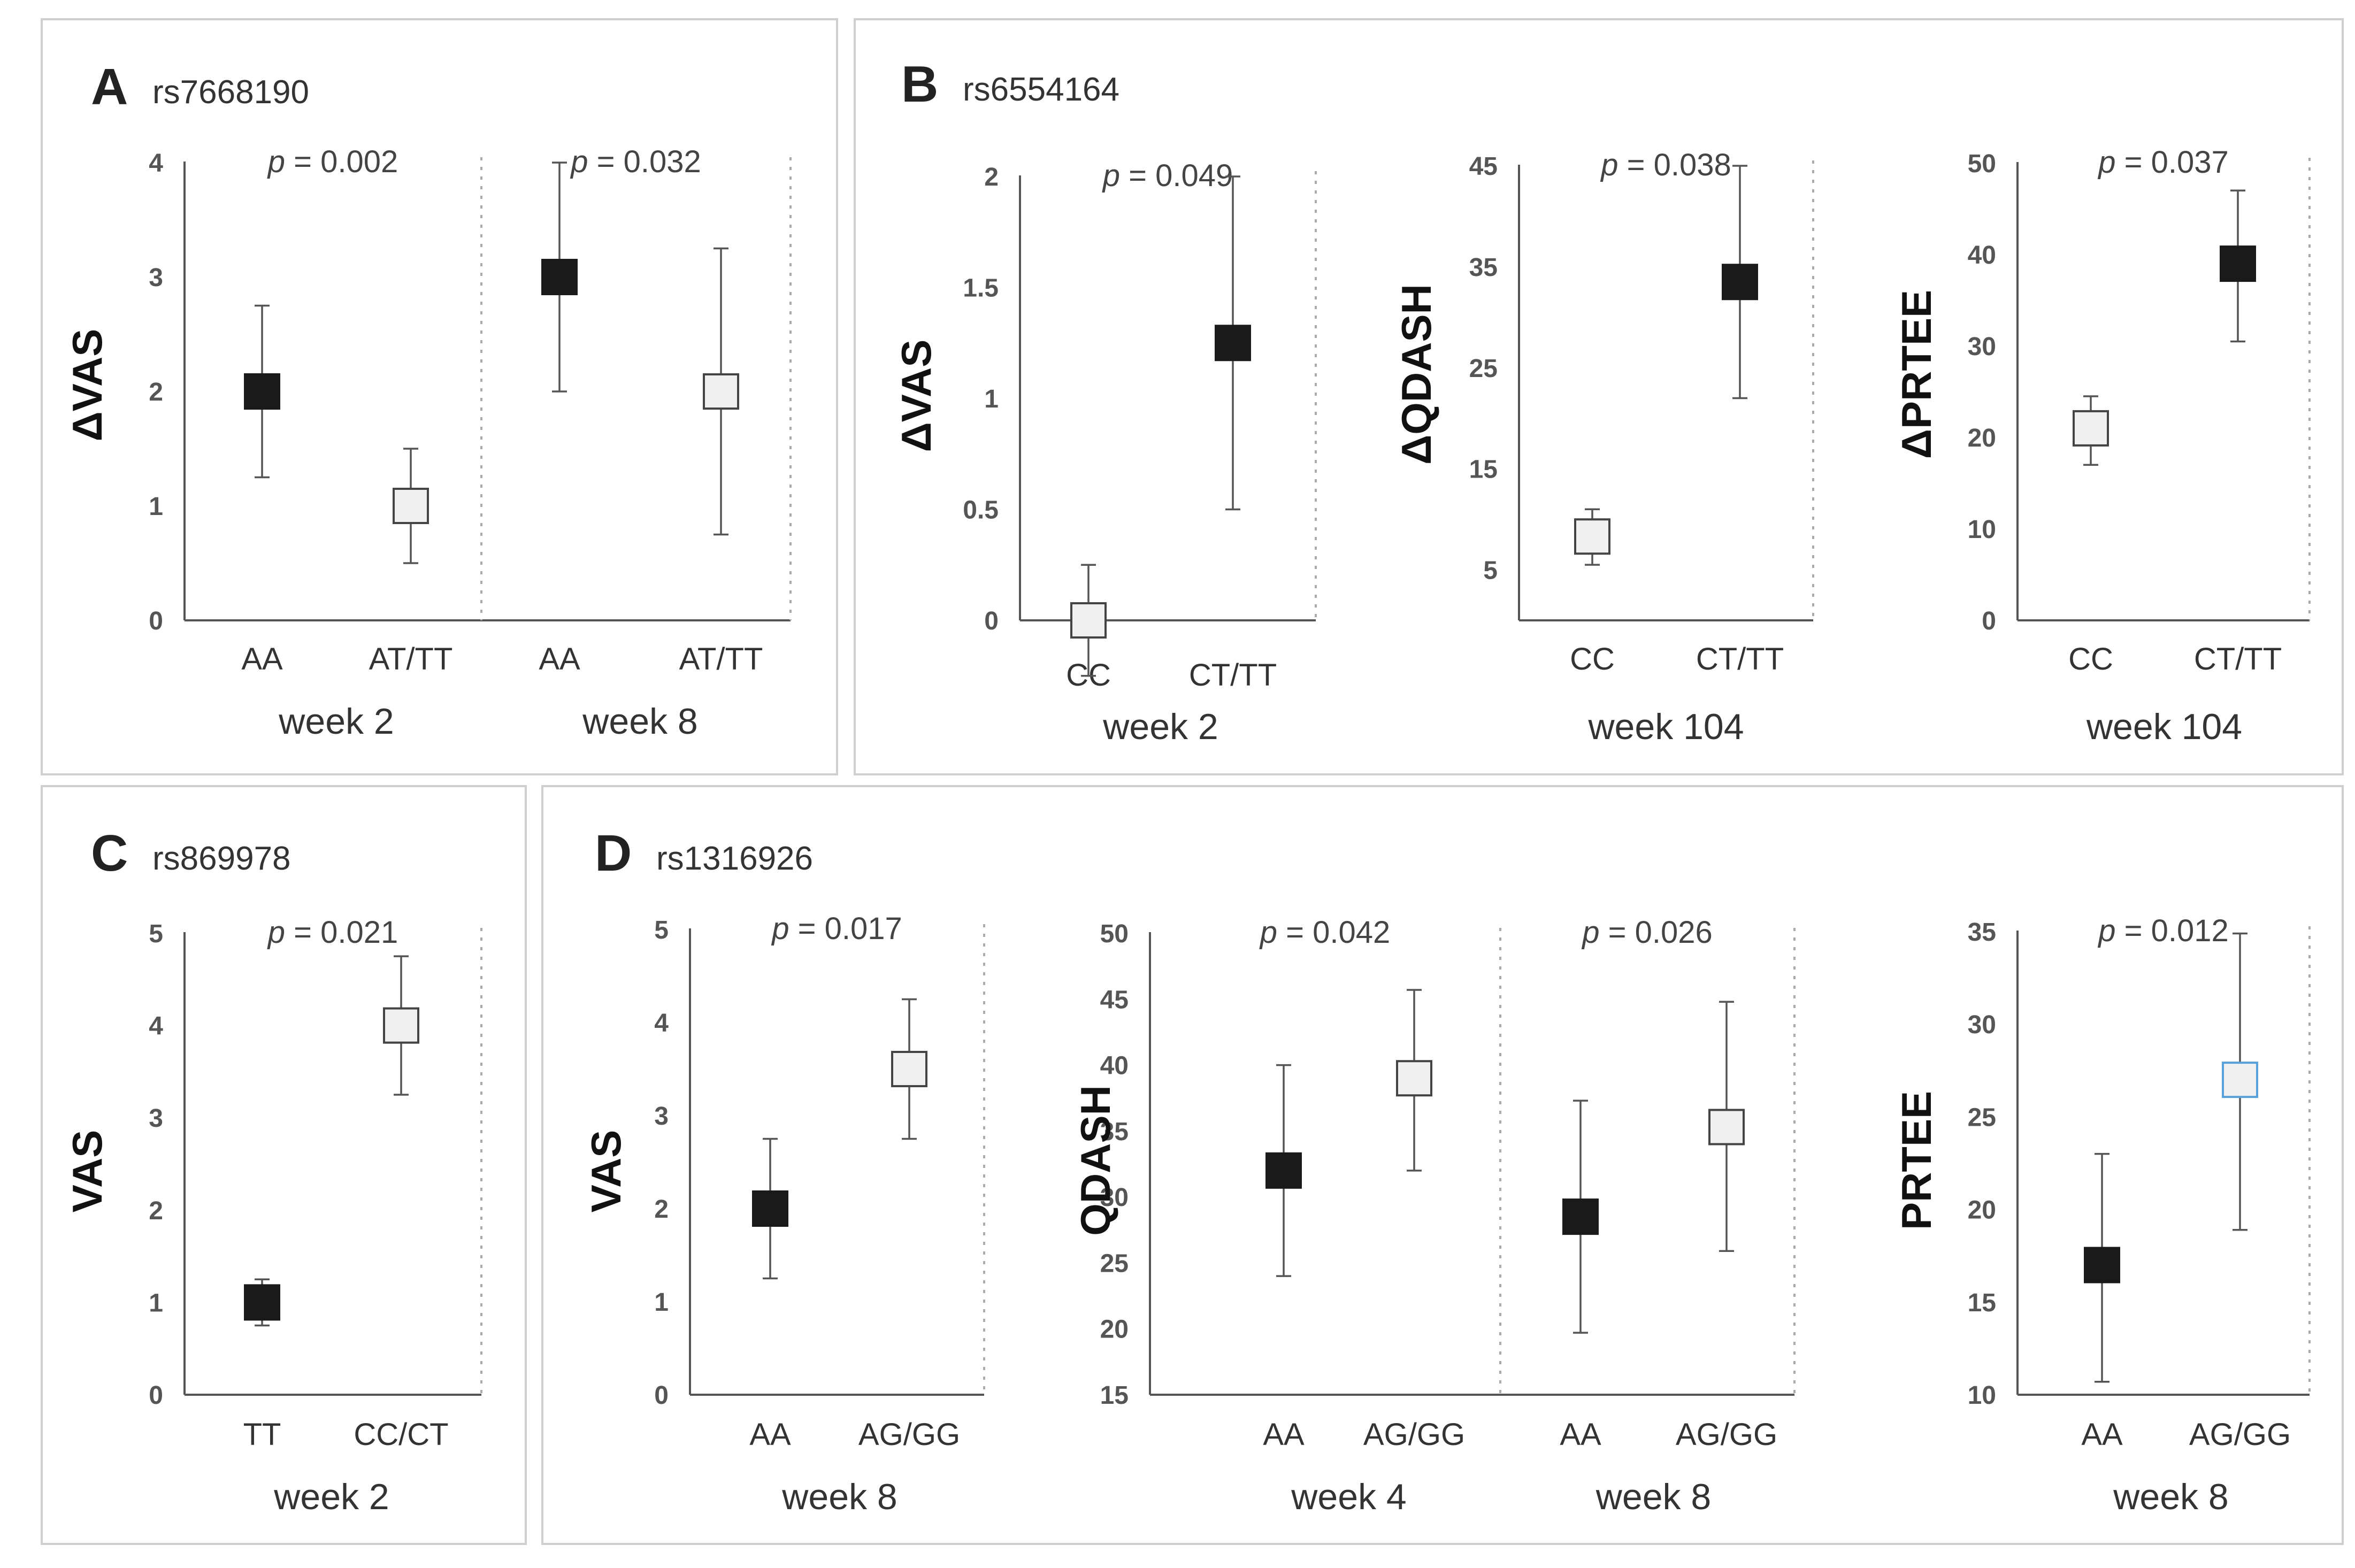  I want to click on panel-a-letter: A, so click(109, 87).